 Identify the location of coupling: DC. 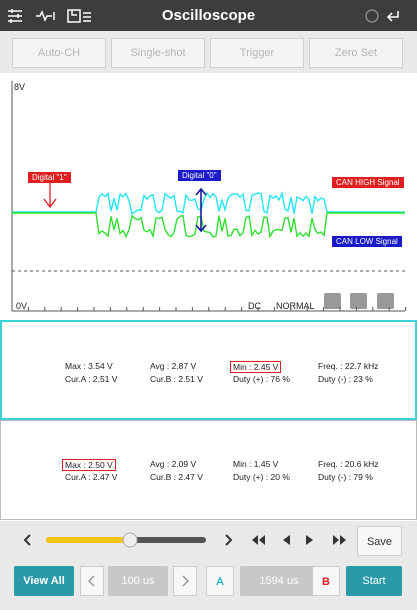
(254, 306).